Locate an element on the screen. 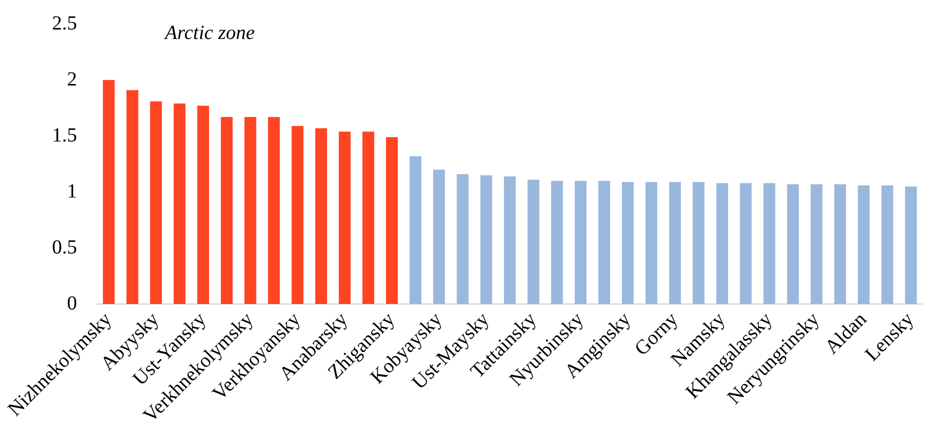  y-tick-label: 0 is located at coordinates (72, 303).